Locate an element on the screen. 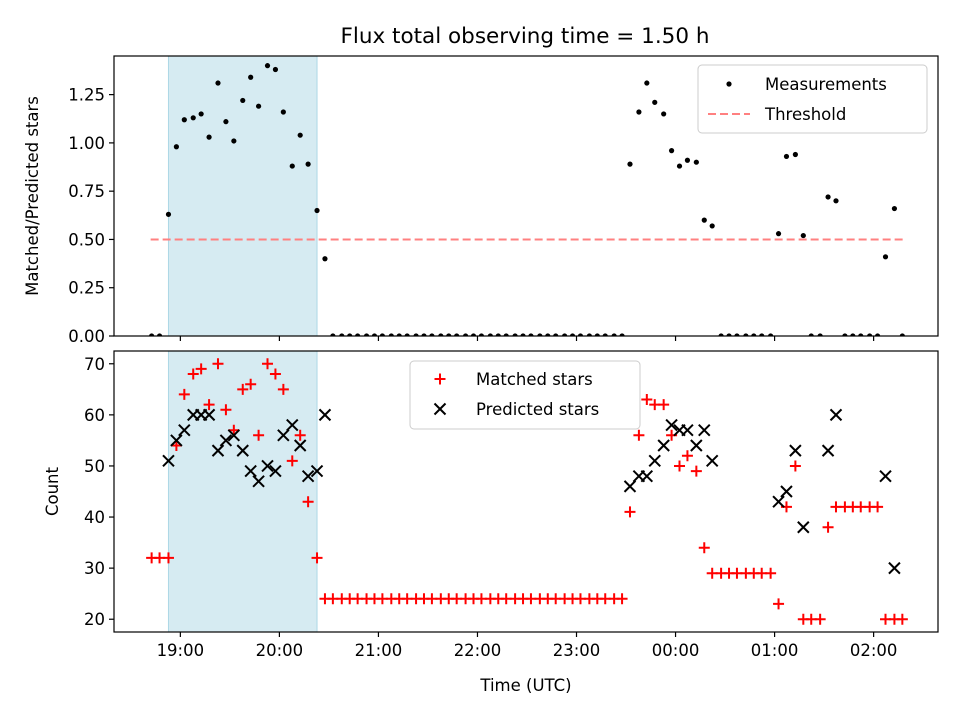  y-tick-label: 60 is located at coordinates (94, 415).